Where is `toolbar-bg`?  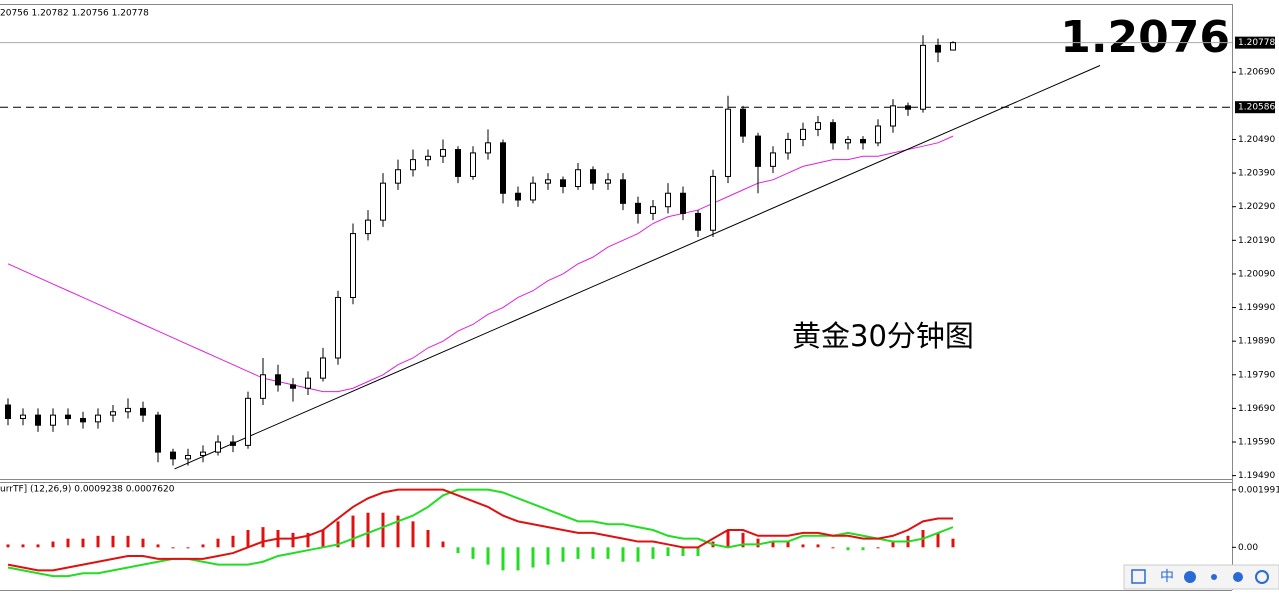
toolbar-bg is located at coordinates (1201, 577).